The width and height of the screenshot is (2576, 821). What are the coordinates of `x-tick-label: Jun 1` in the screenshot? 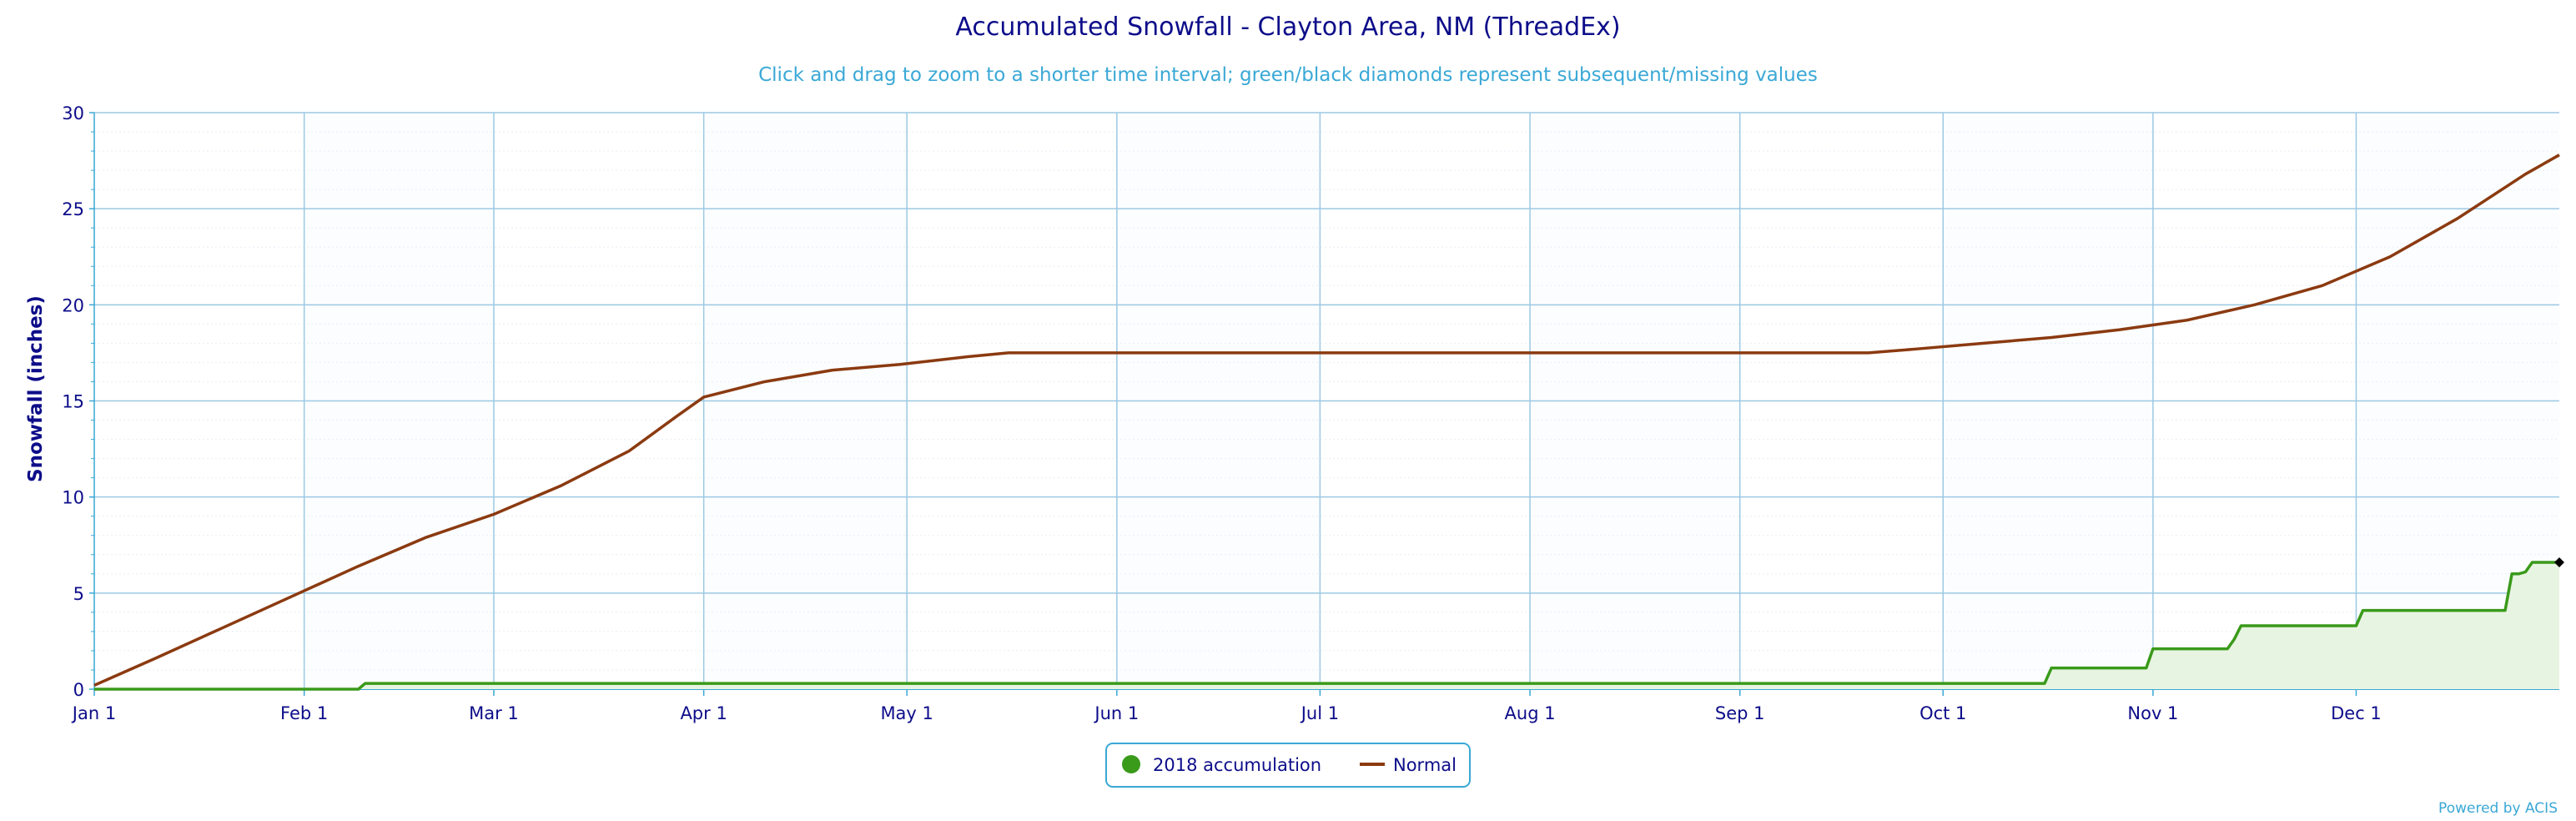 It's located at (1116, 713).